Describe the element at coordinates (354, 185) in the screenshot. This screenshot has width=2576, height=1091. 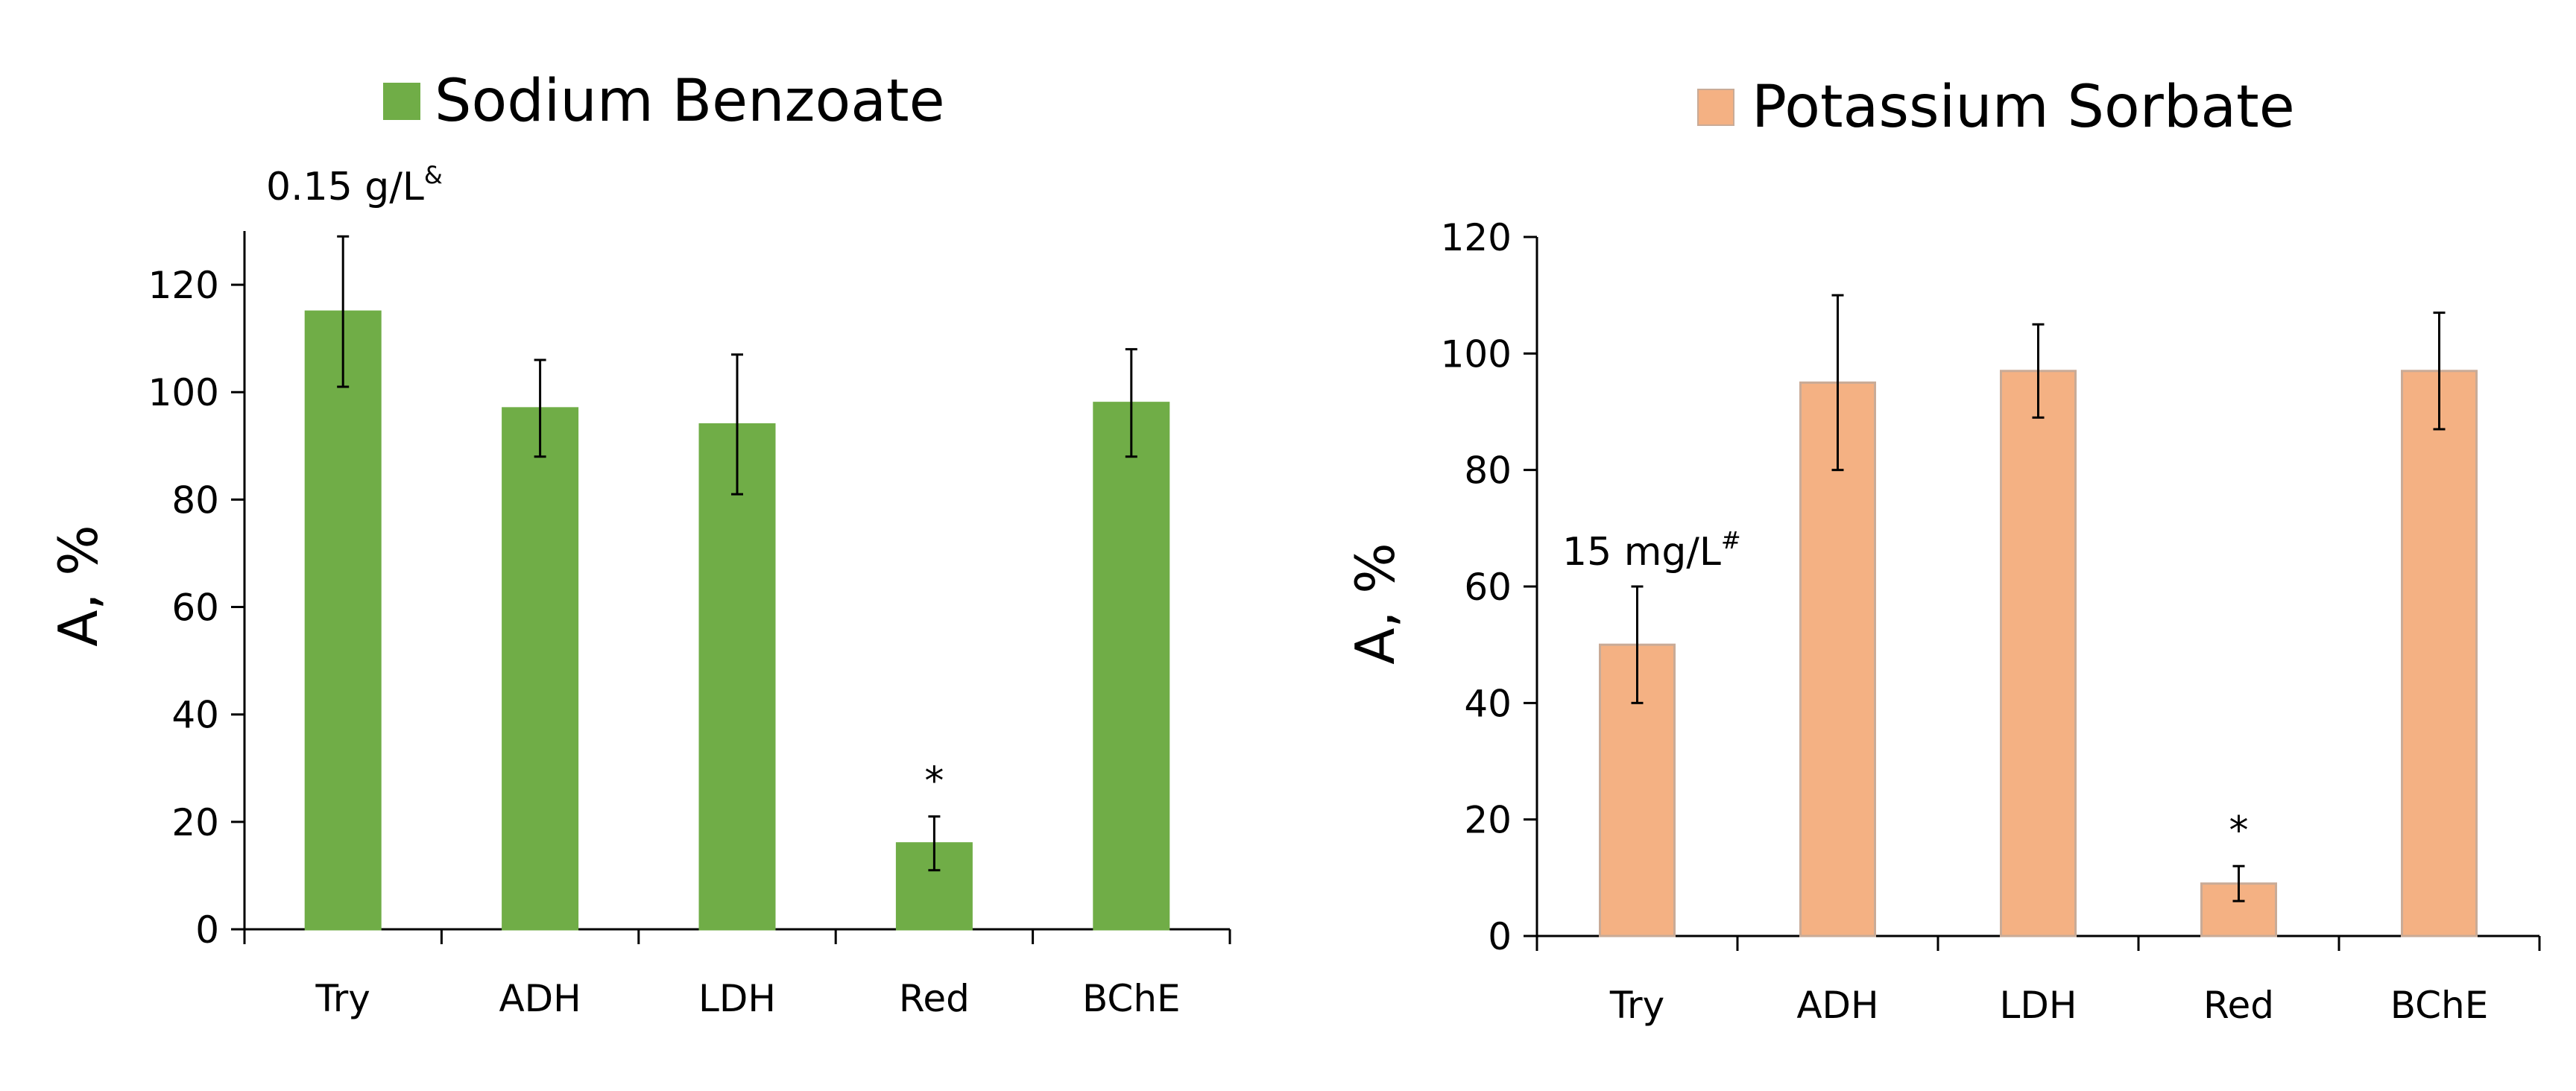
I see `concentration-note: 0.15 g/L&` at that location.